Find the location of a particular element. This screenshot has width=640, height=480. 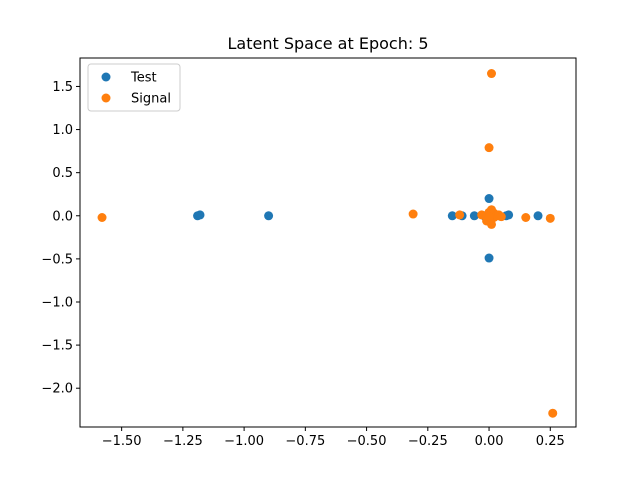

legend-marker-test is located at coordinates (106, 77).